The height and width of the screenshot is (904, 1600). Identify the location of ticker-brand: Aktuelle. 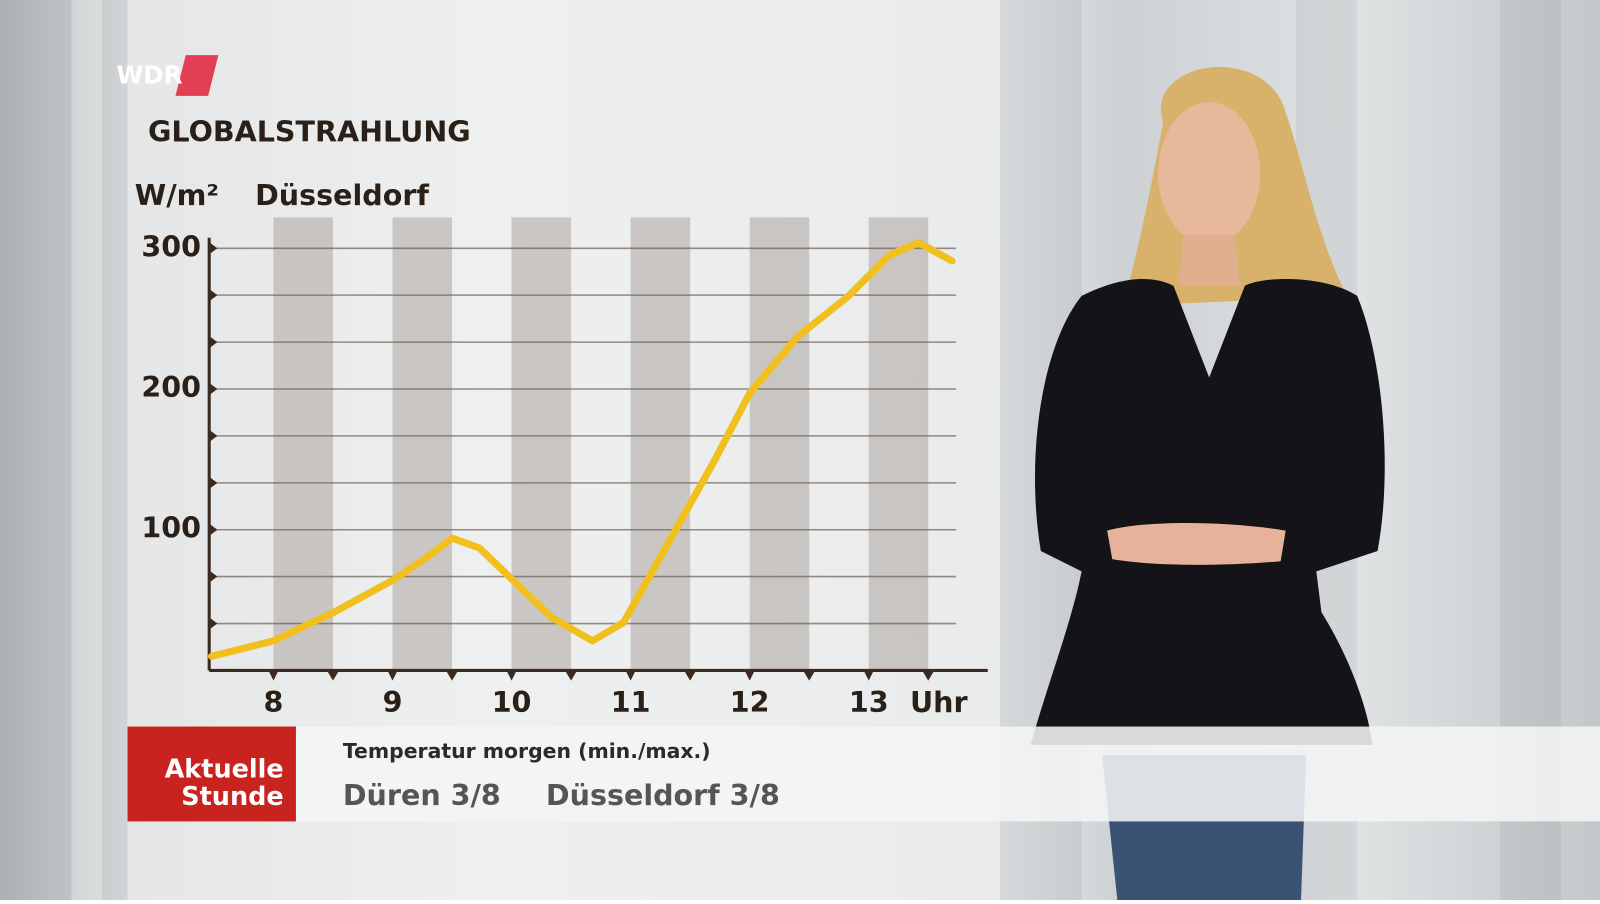
(224, 769).